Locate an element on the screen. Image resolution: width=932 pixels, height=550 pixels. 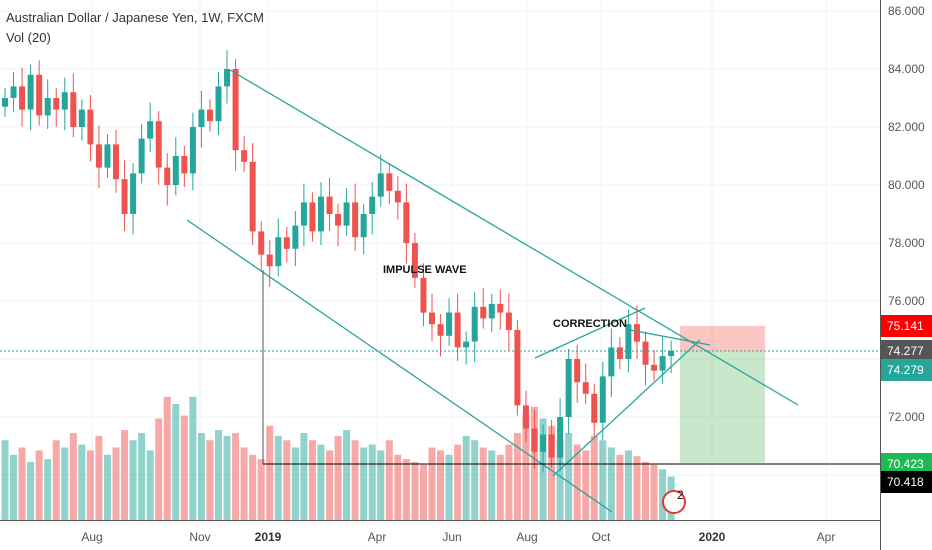
events-icon is located at coordinates (674, 502).